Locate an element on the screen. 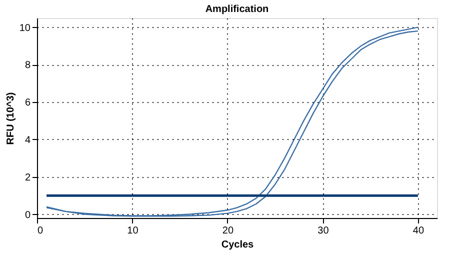 This screenshot has height=276, width=464. y-tick-label: 6 is located at coordinates (27, 103).